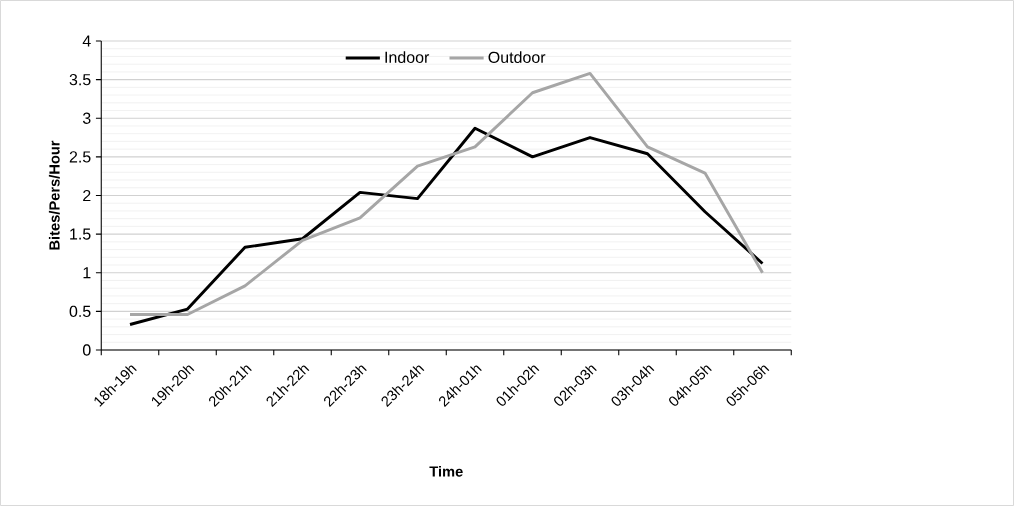  I want to click on legend-label: Outdoor, so click(517, 57).